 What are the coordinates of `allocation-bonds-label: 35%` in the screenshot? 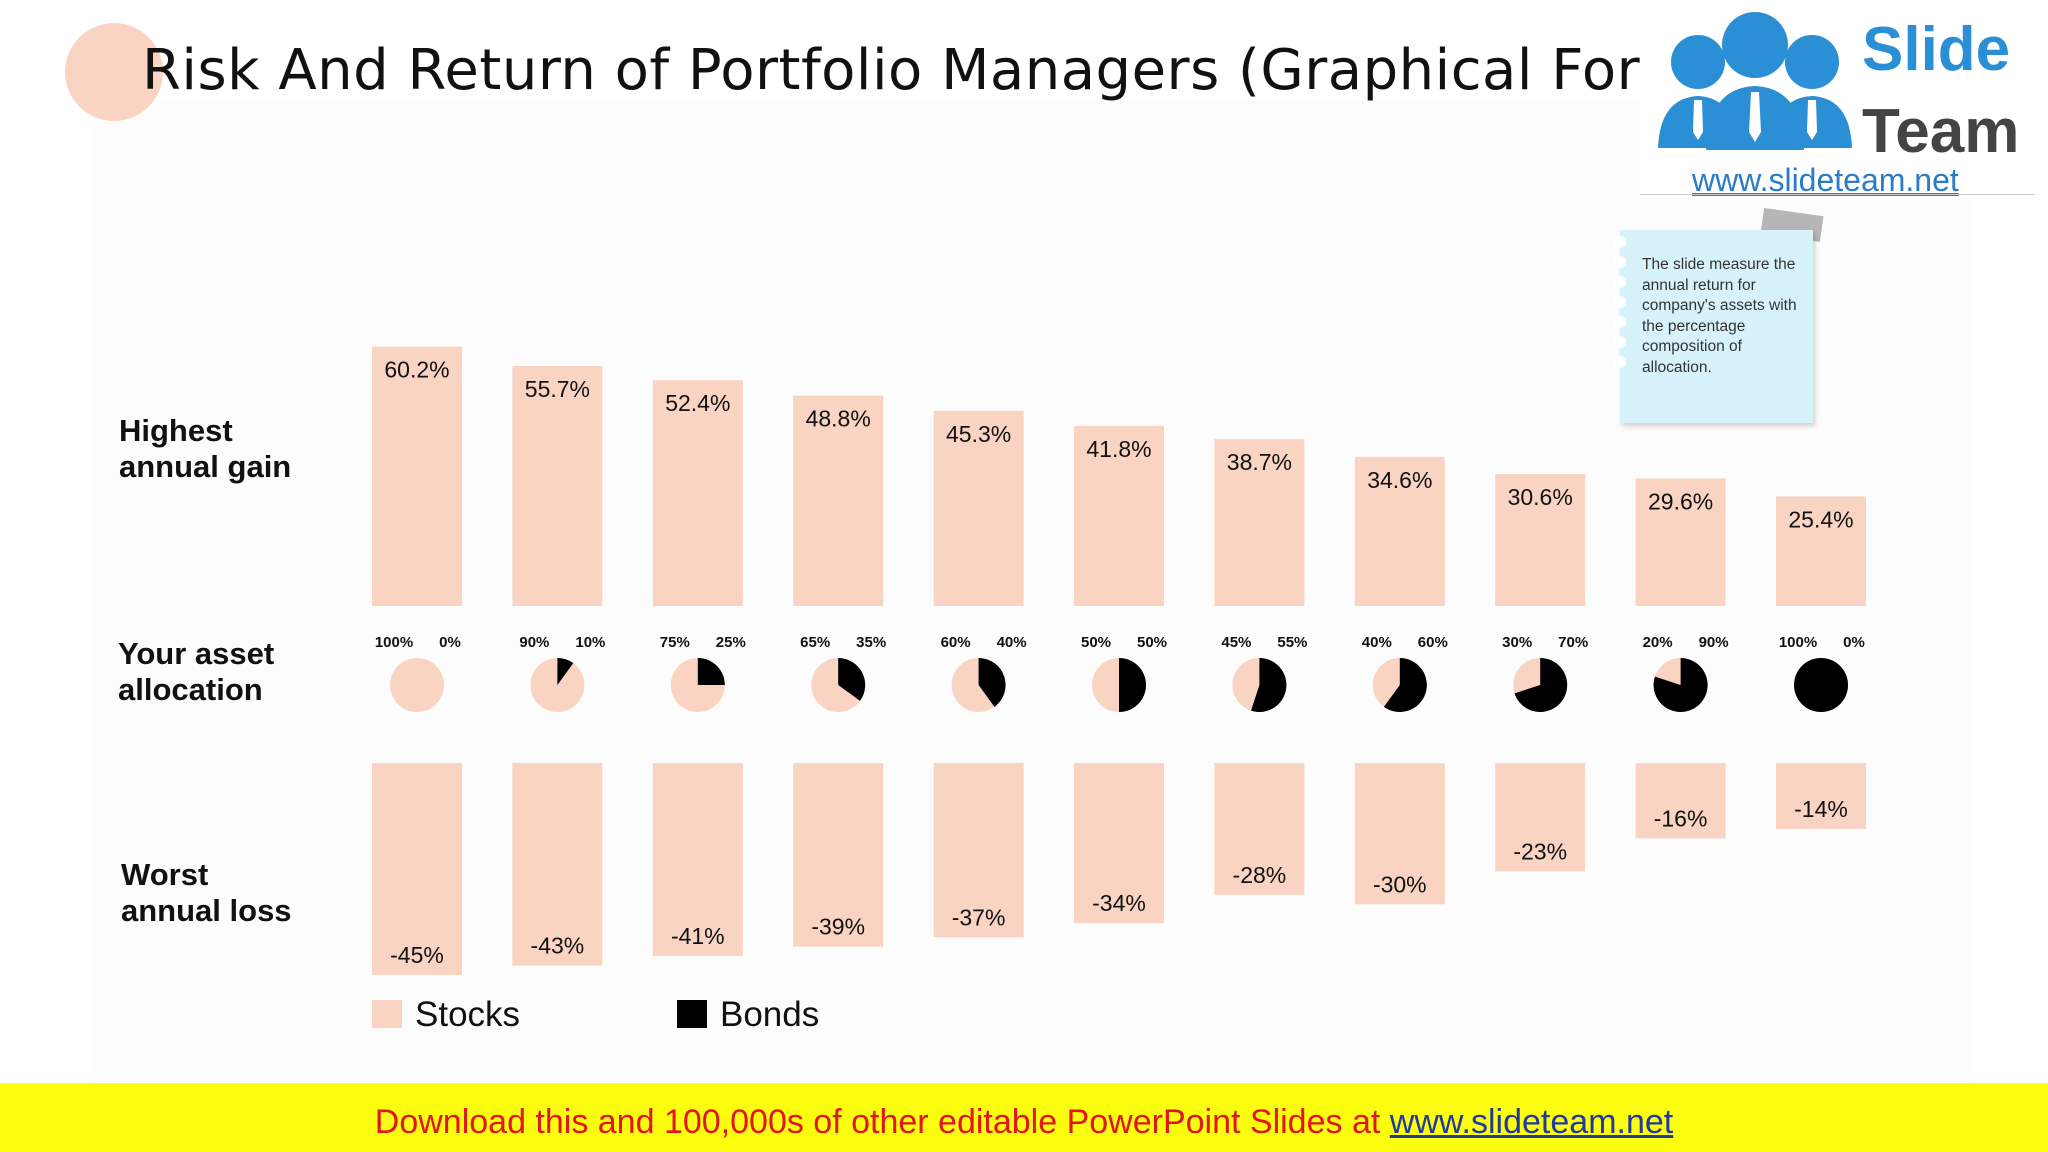 It's located at (871, 642).